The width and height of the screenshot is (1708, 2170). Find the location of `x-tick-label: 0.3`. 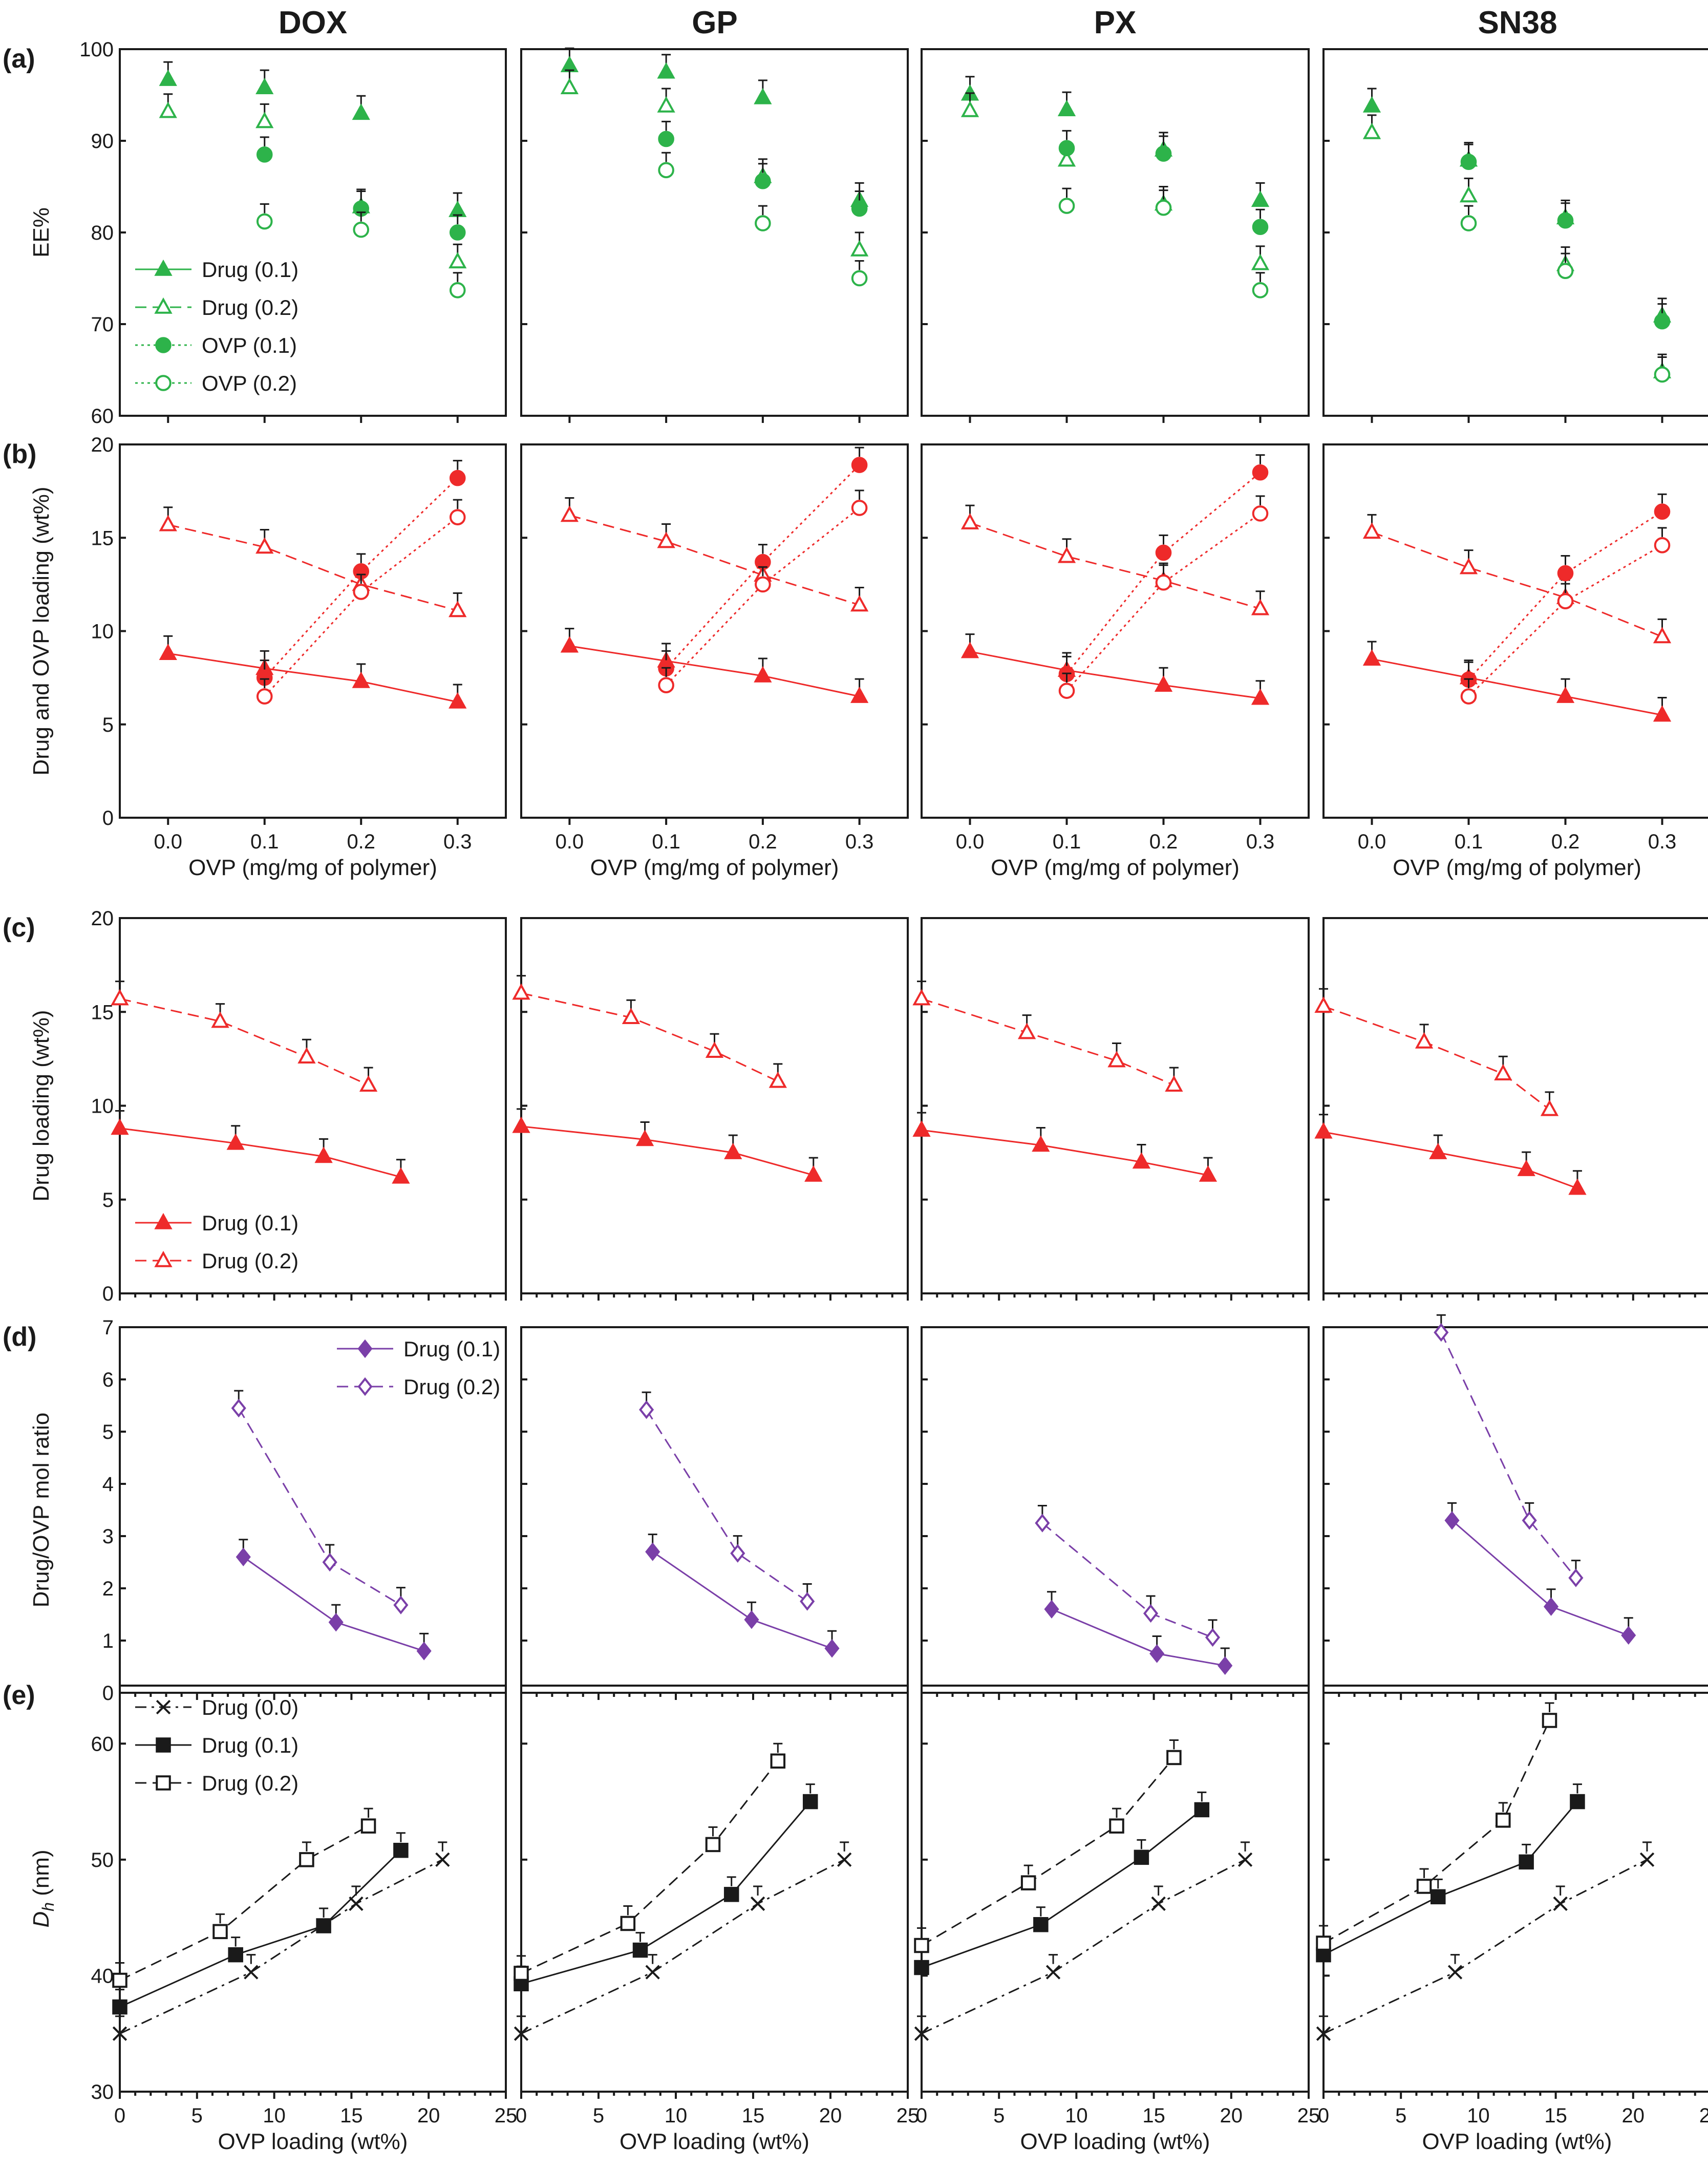

x-tick-label: 0.3 is located at coordinates (1662, 842).